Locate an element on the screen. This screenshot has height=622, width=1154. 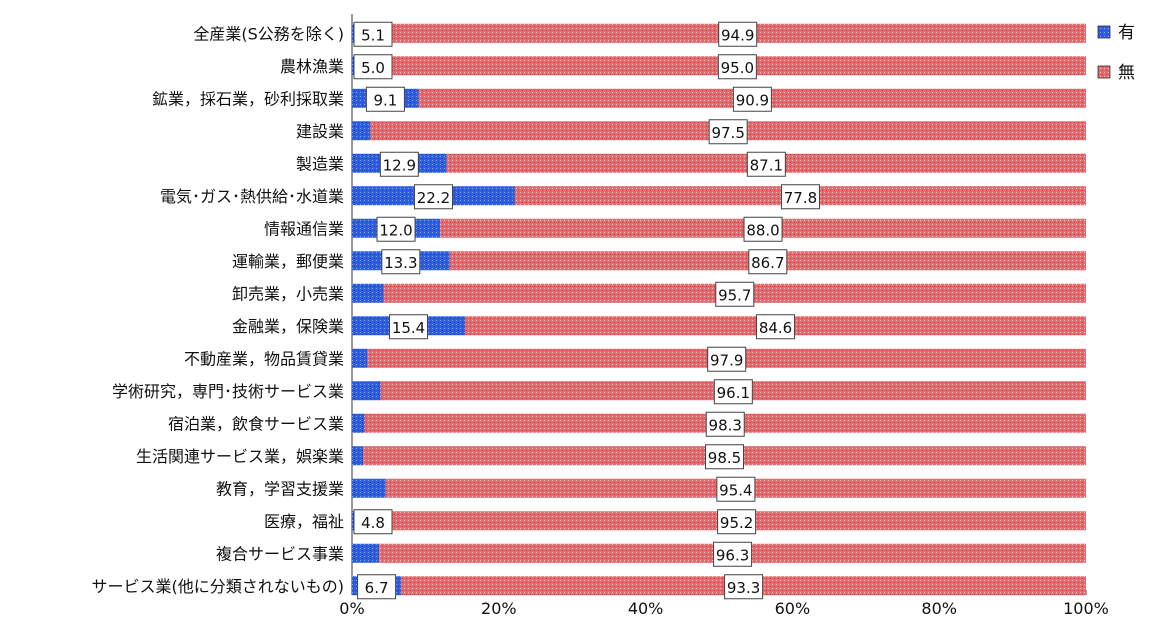
x-tick-label: 80% is located at coordinates (939, 608).